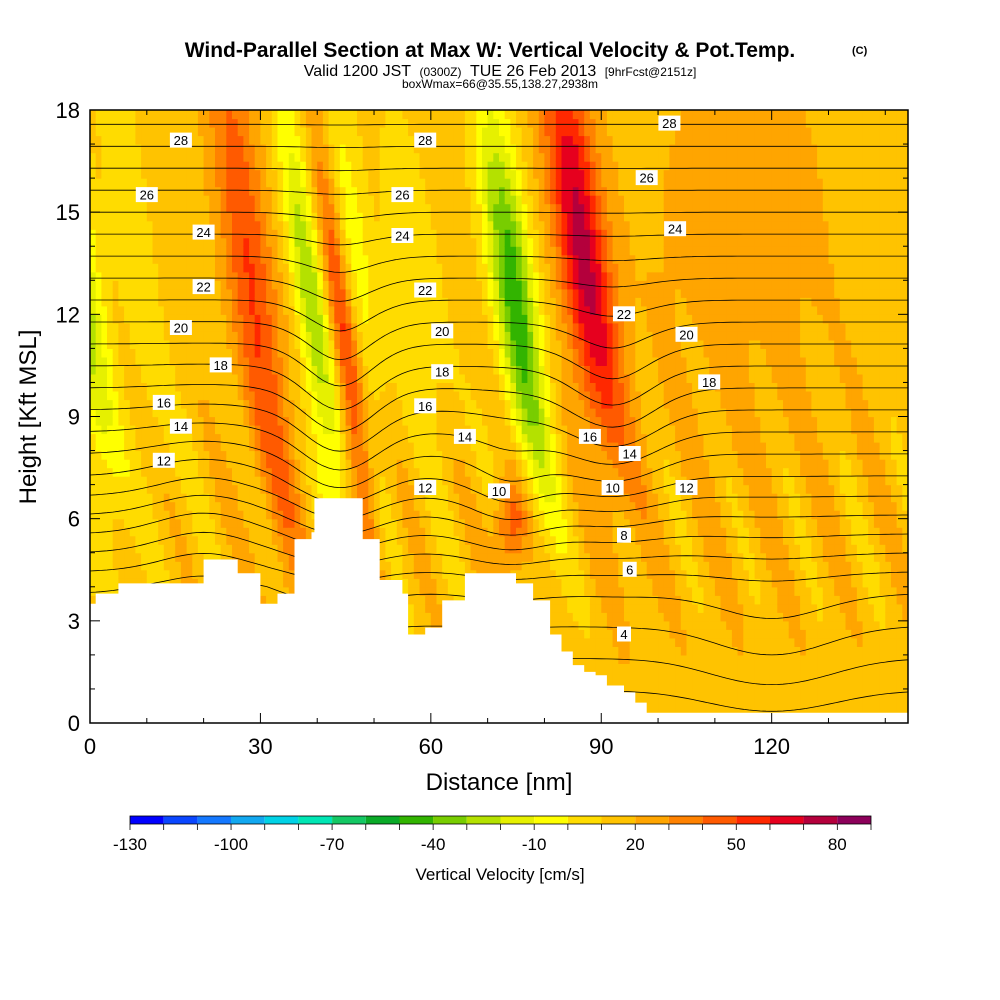  What do you see at coordinates (651, 72) in the screenshot?
I see `subtitle-fcst: [9hrFcst@2151z]` at bounding box center [651, 72].